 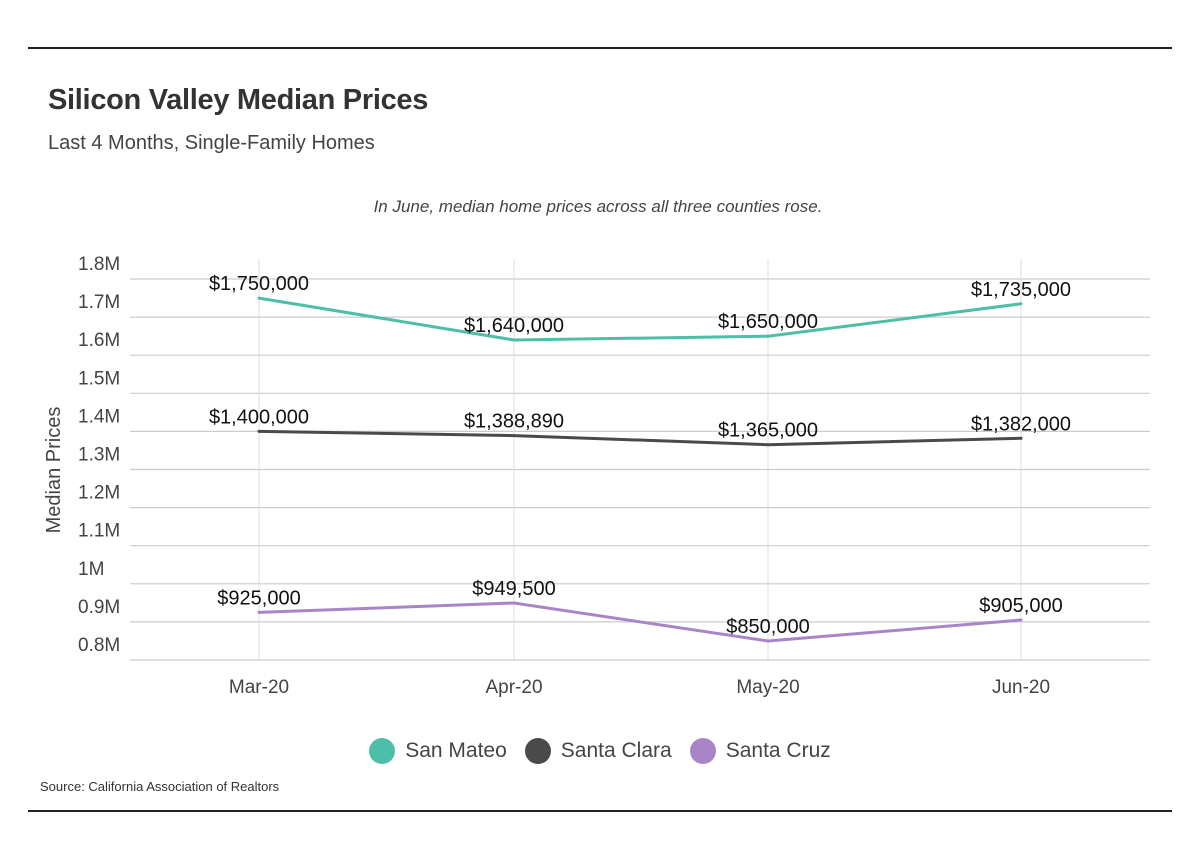 What do you see at coordinates (640, 438) in the screenshot?
I see `series-line-santa-clara` at bounding box center [640, 438].